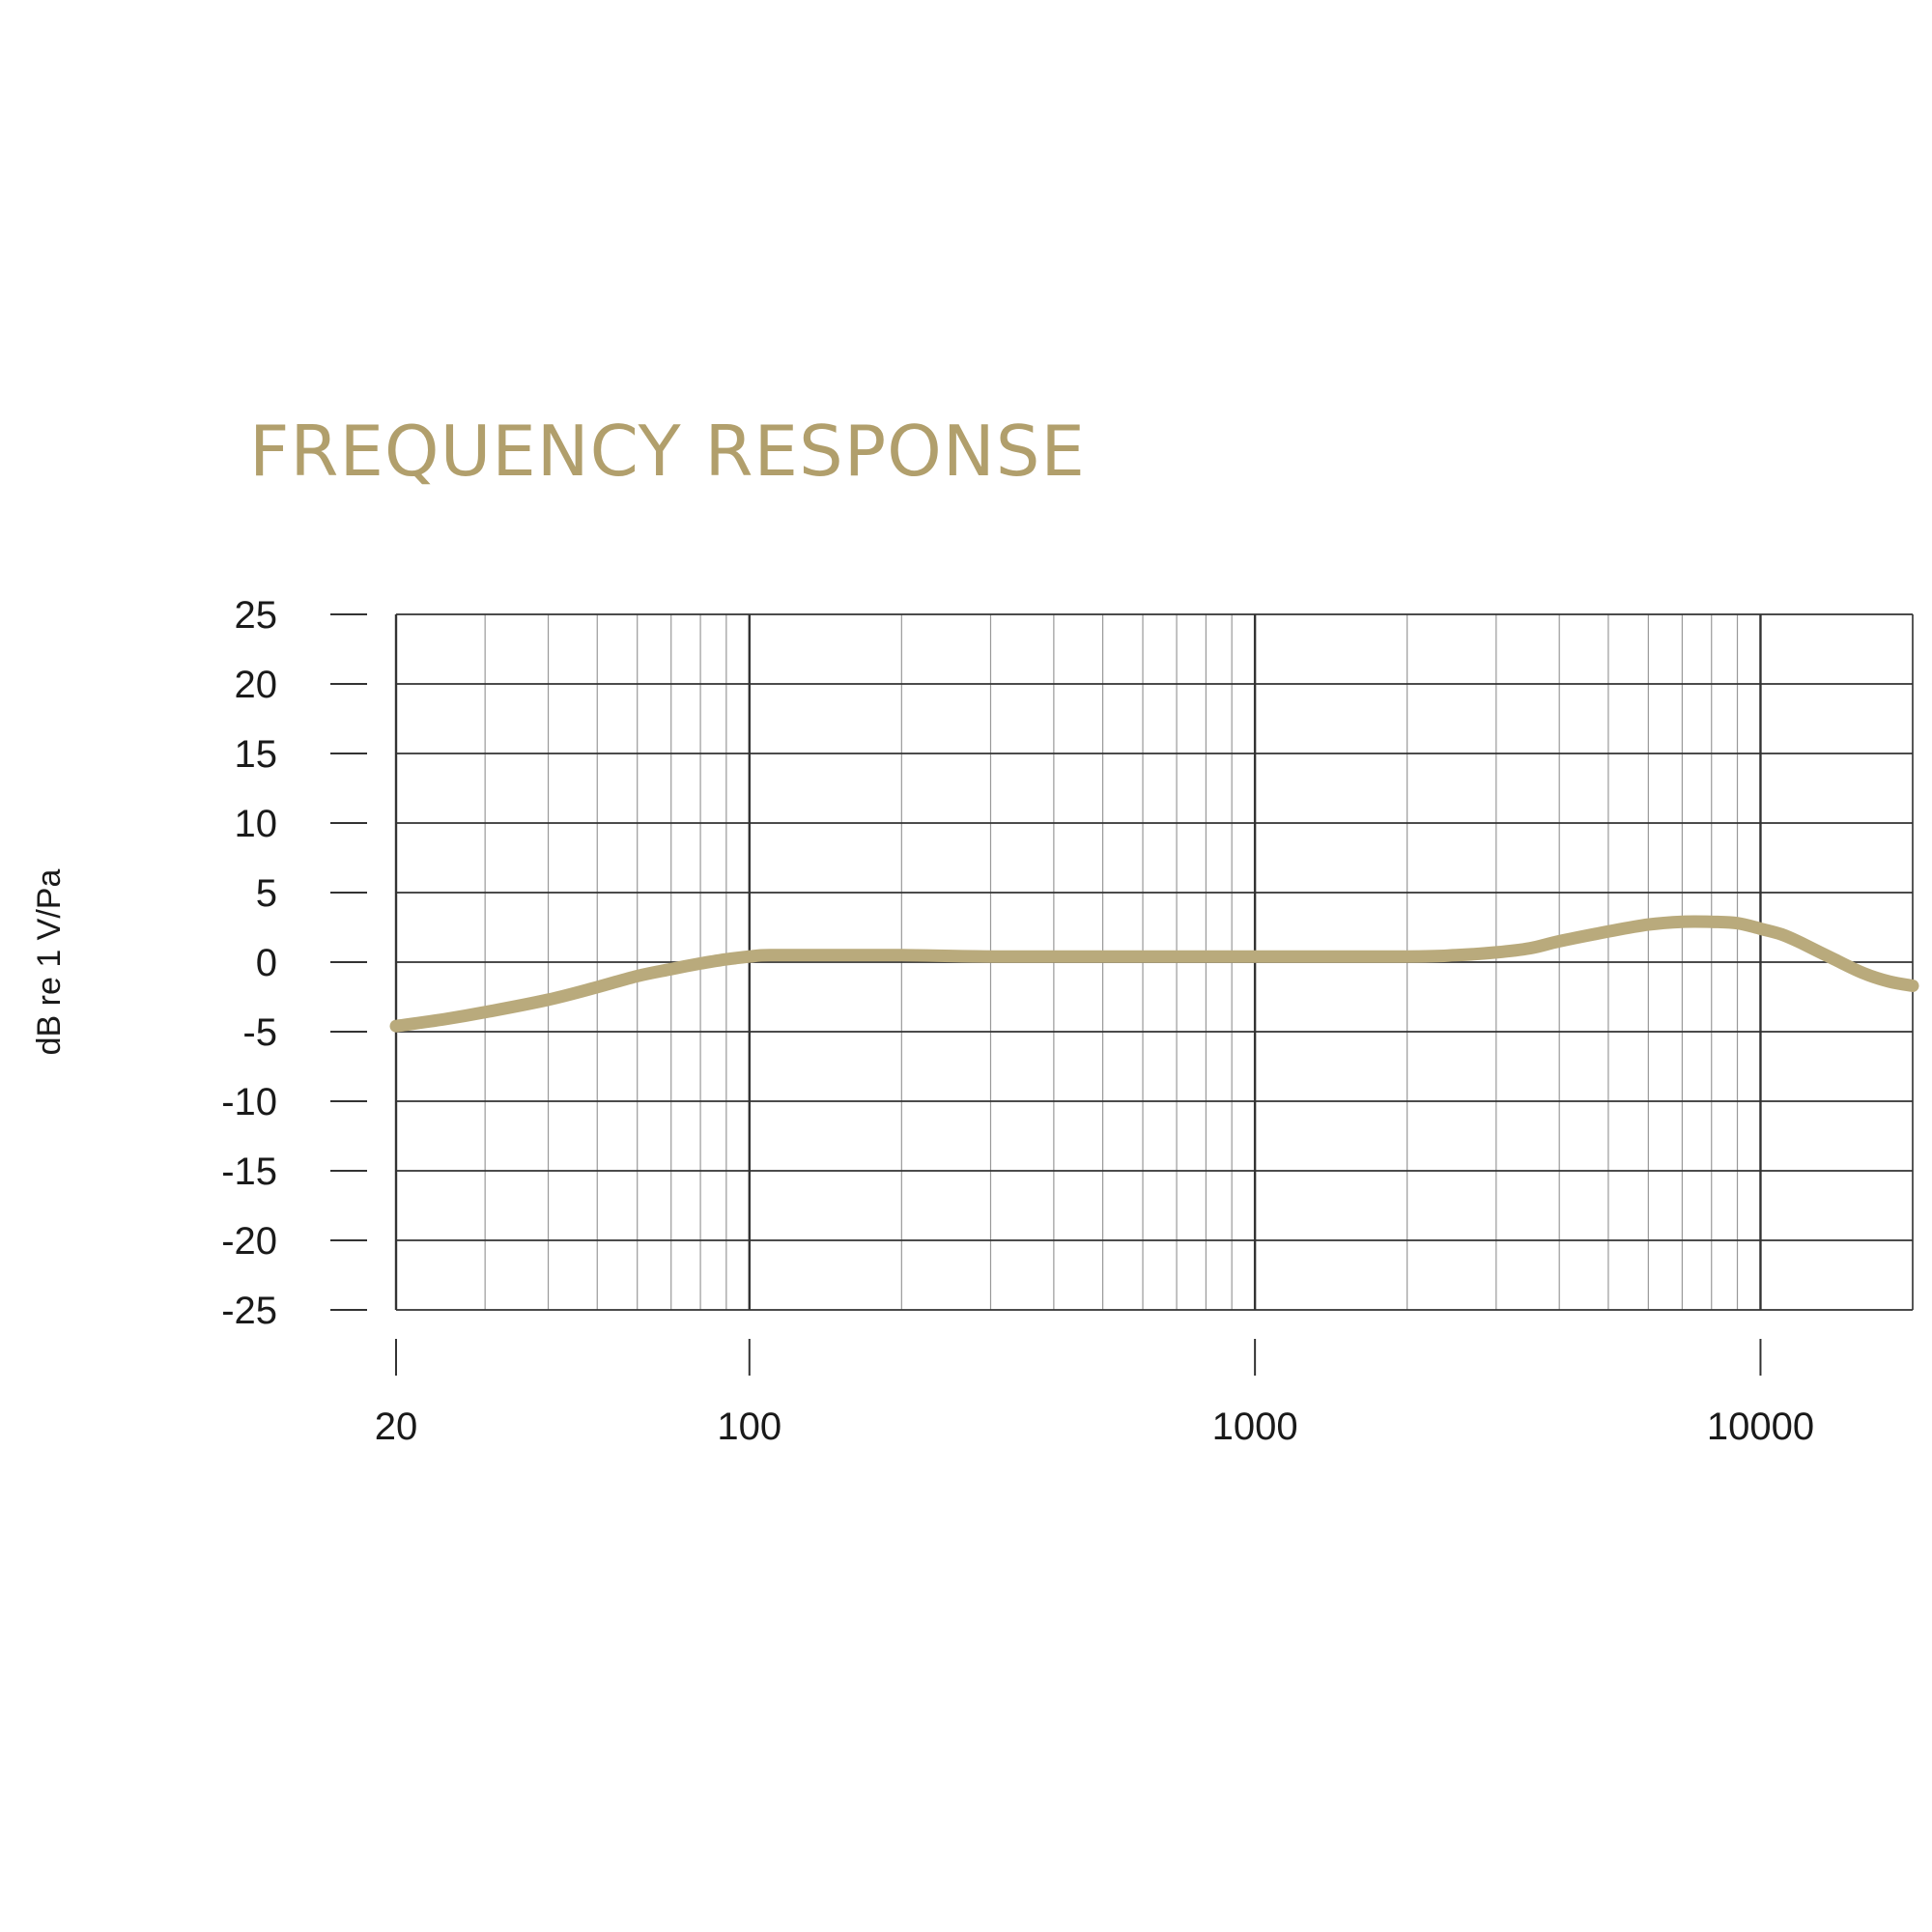  What do you see at coordinates (256, 615) in the screenshot?
I see `y-tick-label: 25` at bounding box center [256, 615].